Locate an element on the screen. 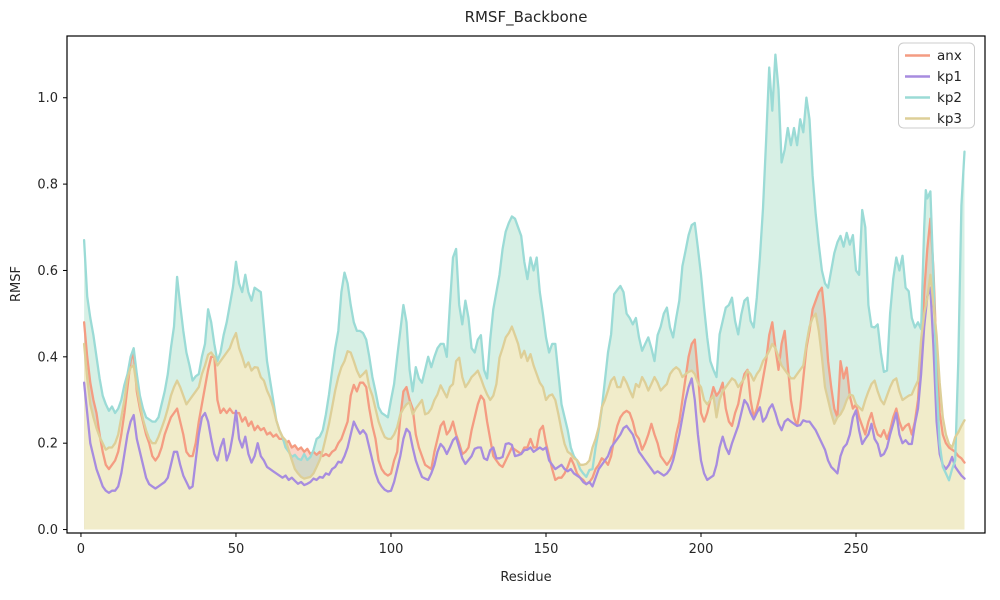 Image resolution: width=1000 pixels, height=600 pixels. legend-label-kp1: kp1 is located at coordinates (949, 77).